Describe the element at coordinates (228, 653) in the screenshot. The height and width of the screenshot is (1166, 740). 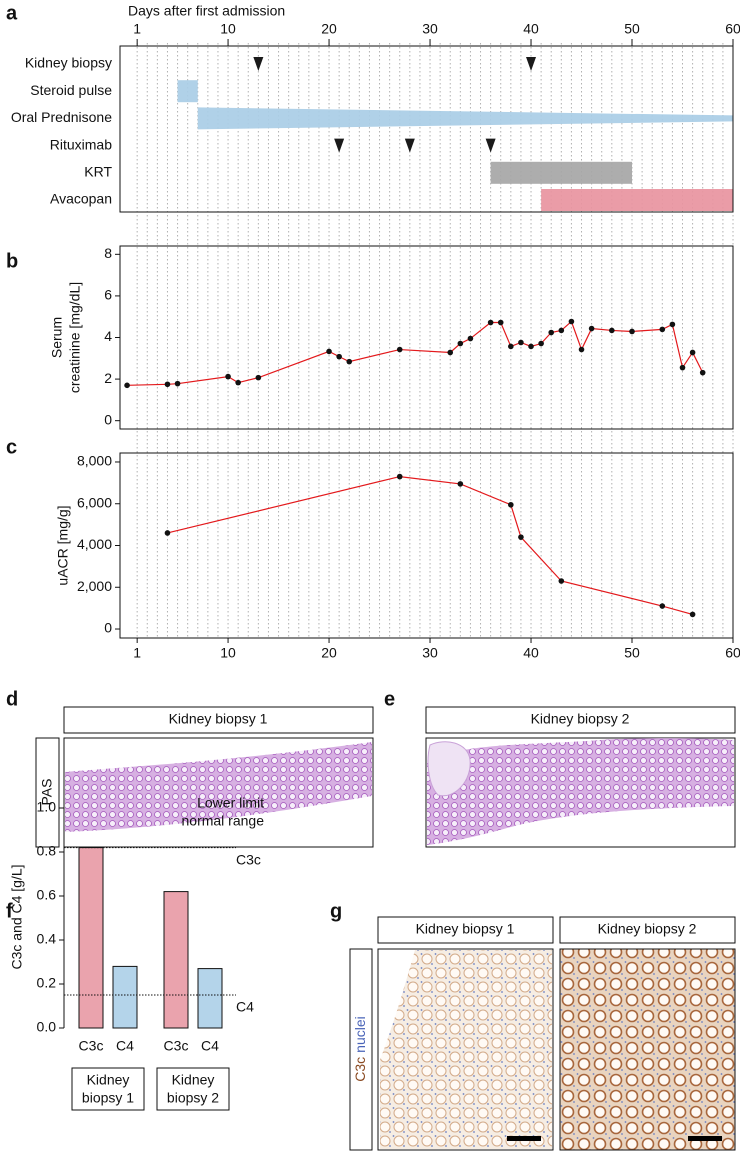
I see `x-tick-label: 10` at that location.